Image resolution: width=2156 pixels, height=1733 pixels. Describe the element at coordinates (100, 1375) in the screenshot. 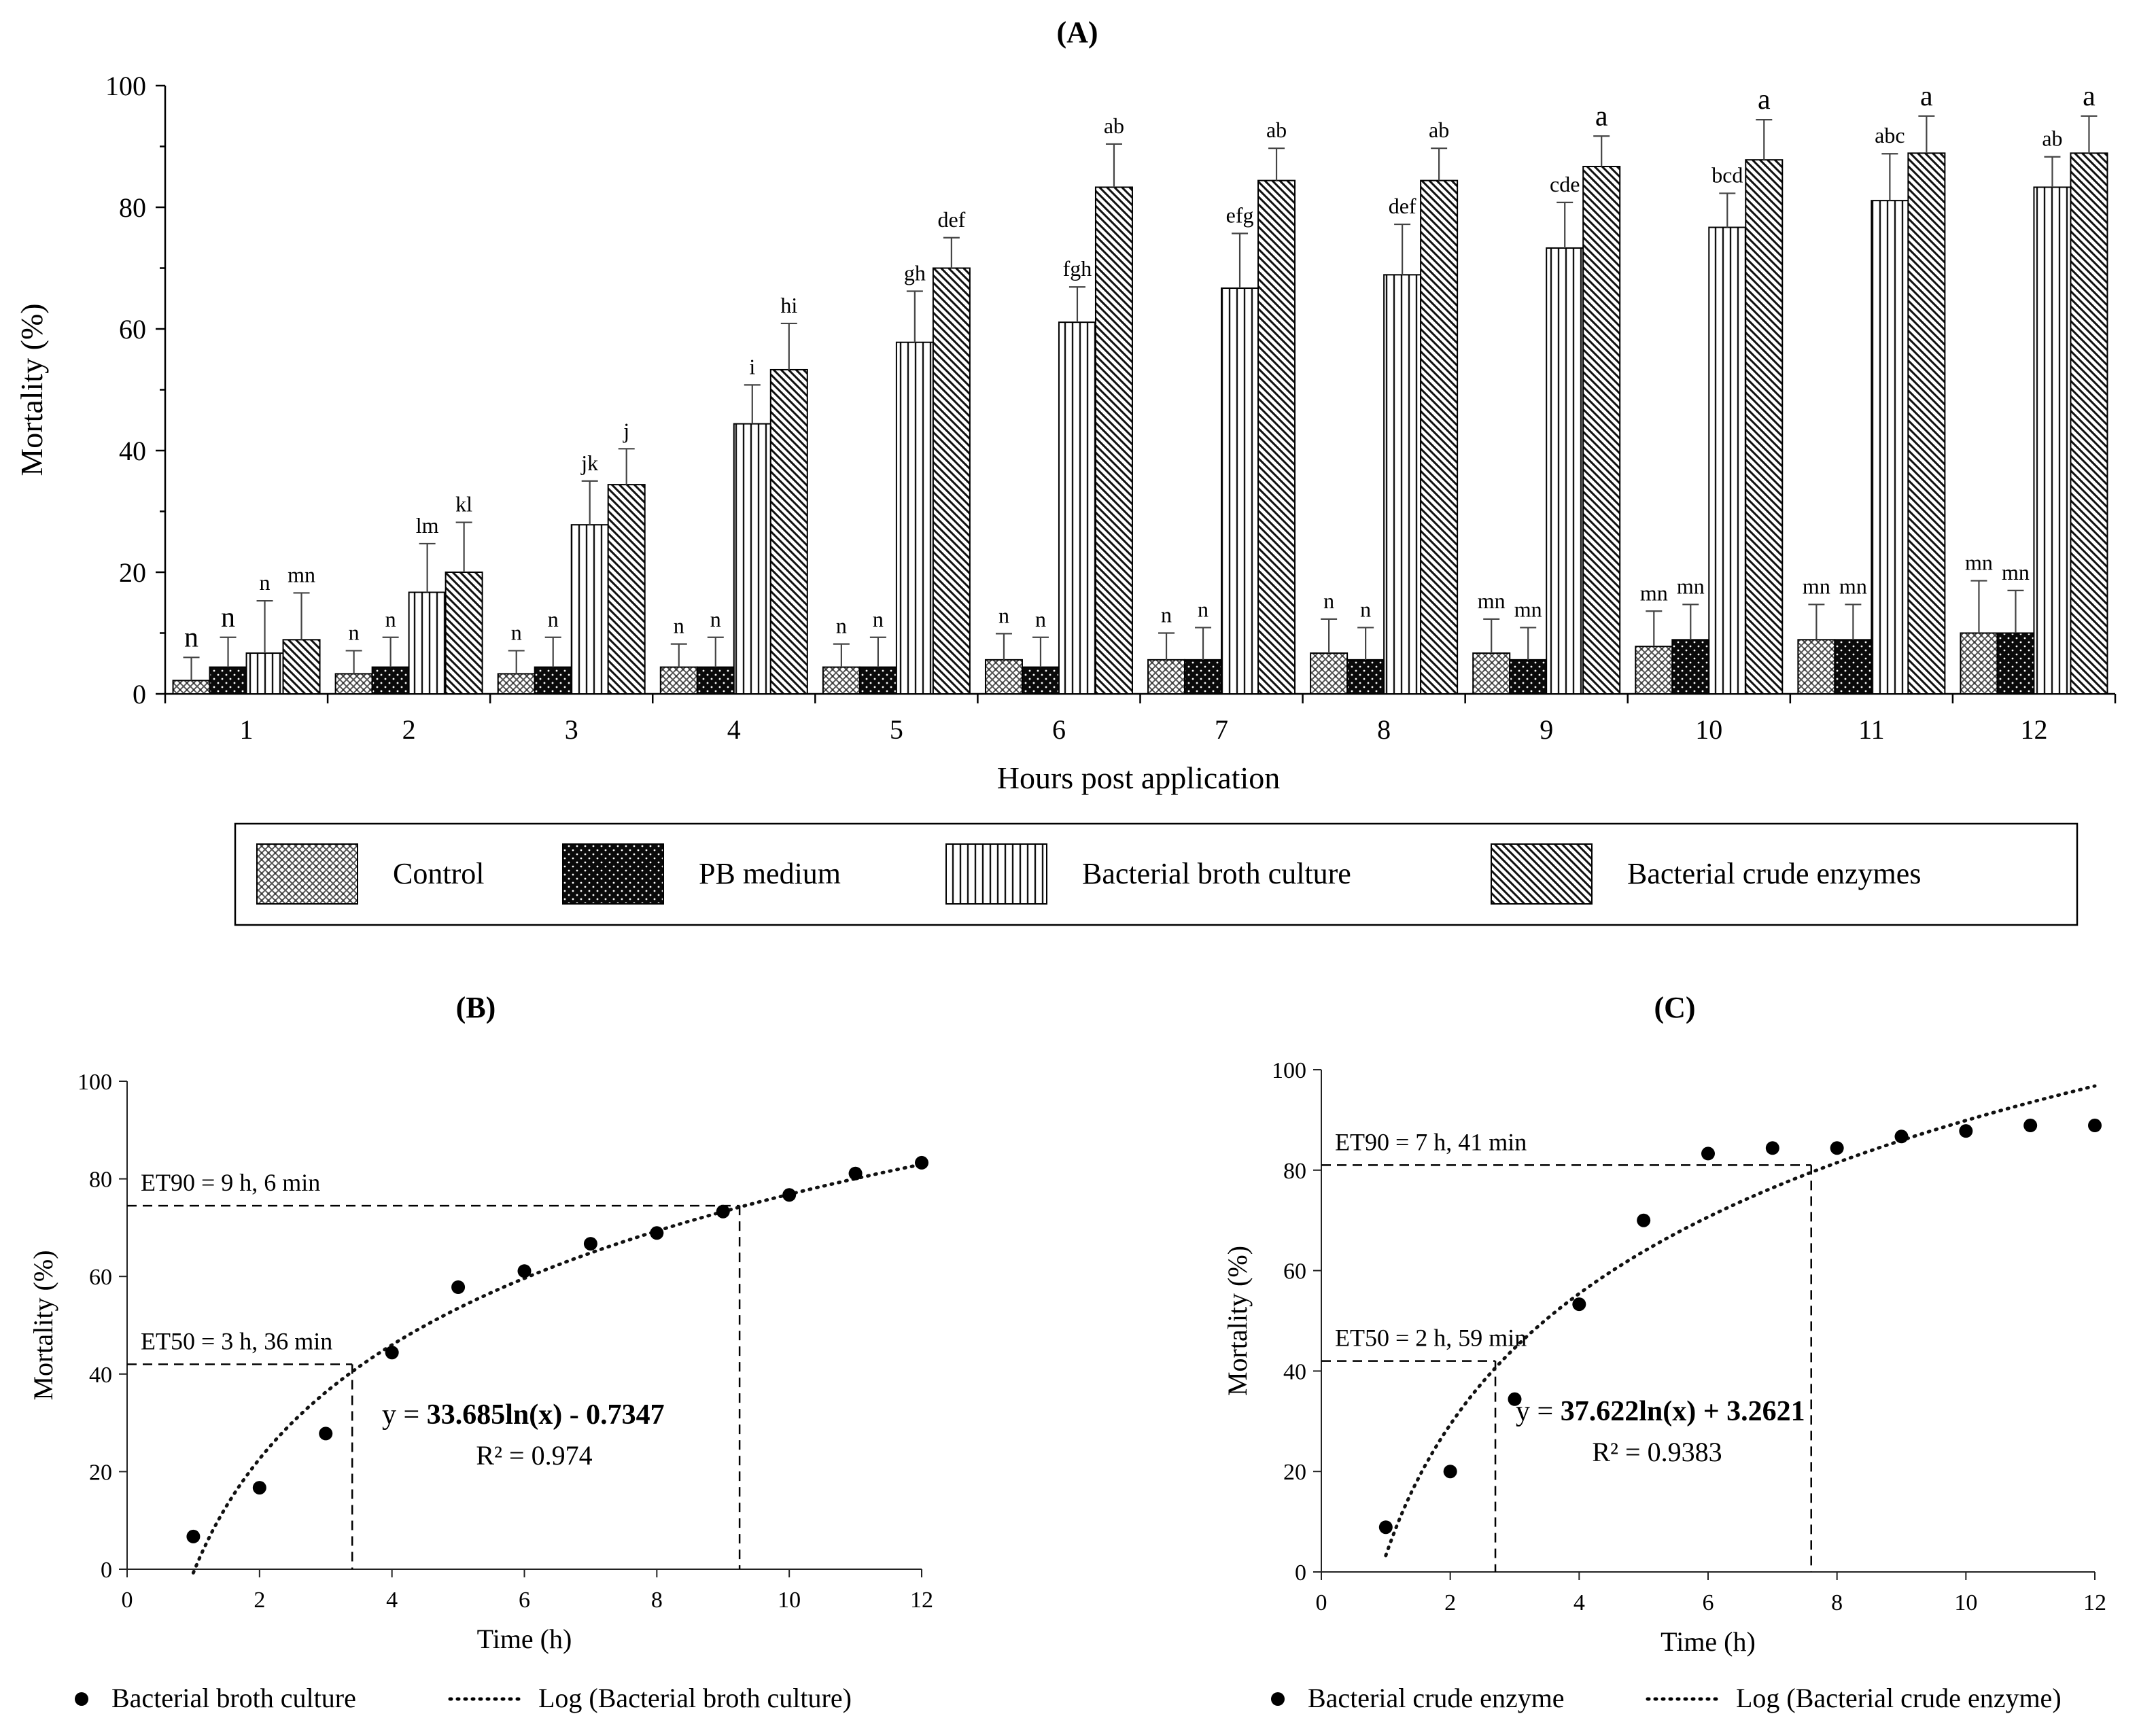

I see `panel-b-y-tick-label: 40` at that location.